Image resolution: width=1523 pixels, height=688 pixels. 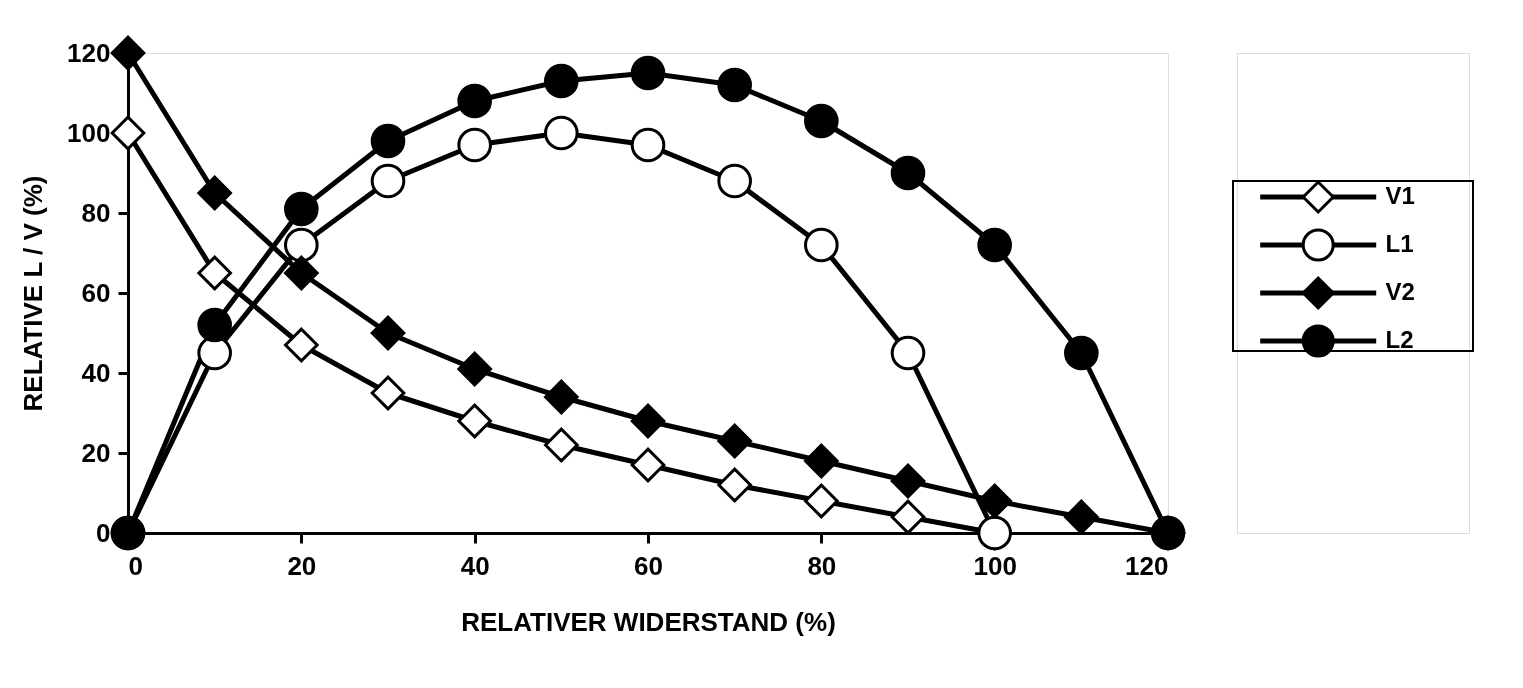 I want to click on legend-label: L1, so click(x=1399, y=243).